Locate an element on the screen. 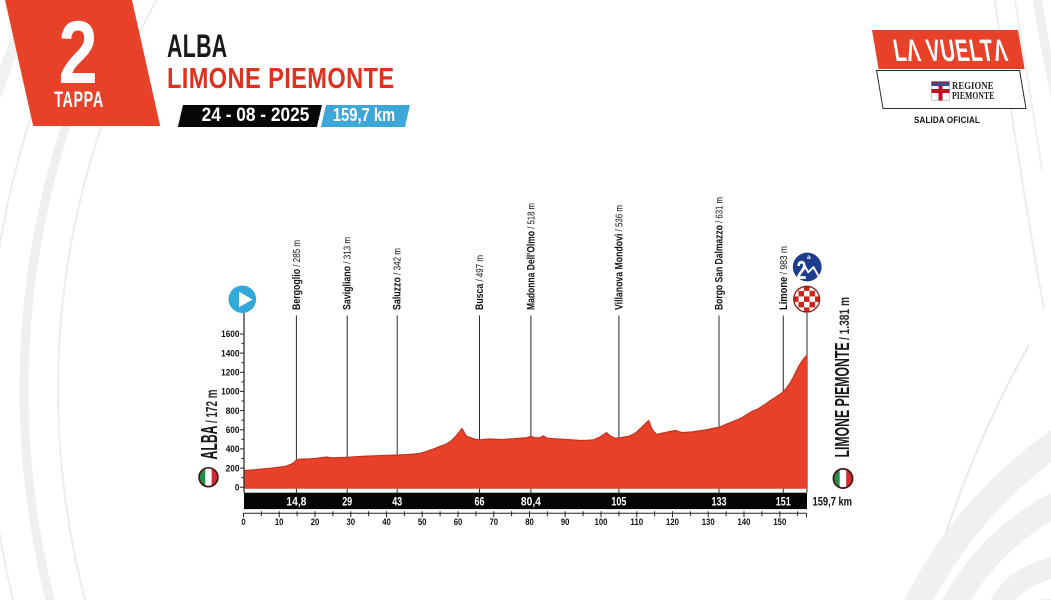 This screenshot has height=600, width=1051. svg-text: 80,4 is located at coordinates (531, 501).